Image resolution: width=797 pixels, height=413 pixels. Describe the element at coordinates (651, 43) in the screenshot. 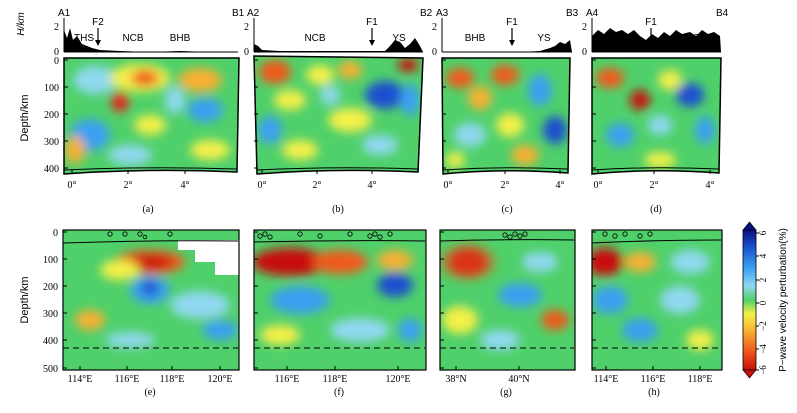

I see `fault-arrow-3-head` at that location.